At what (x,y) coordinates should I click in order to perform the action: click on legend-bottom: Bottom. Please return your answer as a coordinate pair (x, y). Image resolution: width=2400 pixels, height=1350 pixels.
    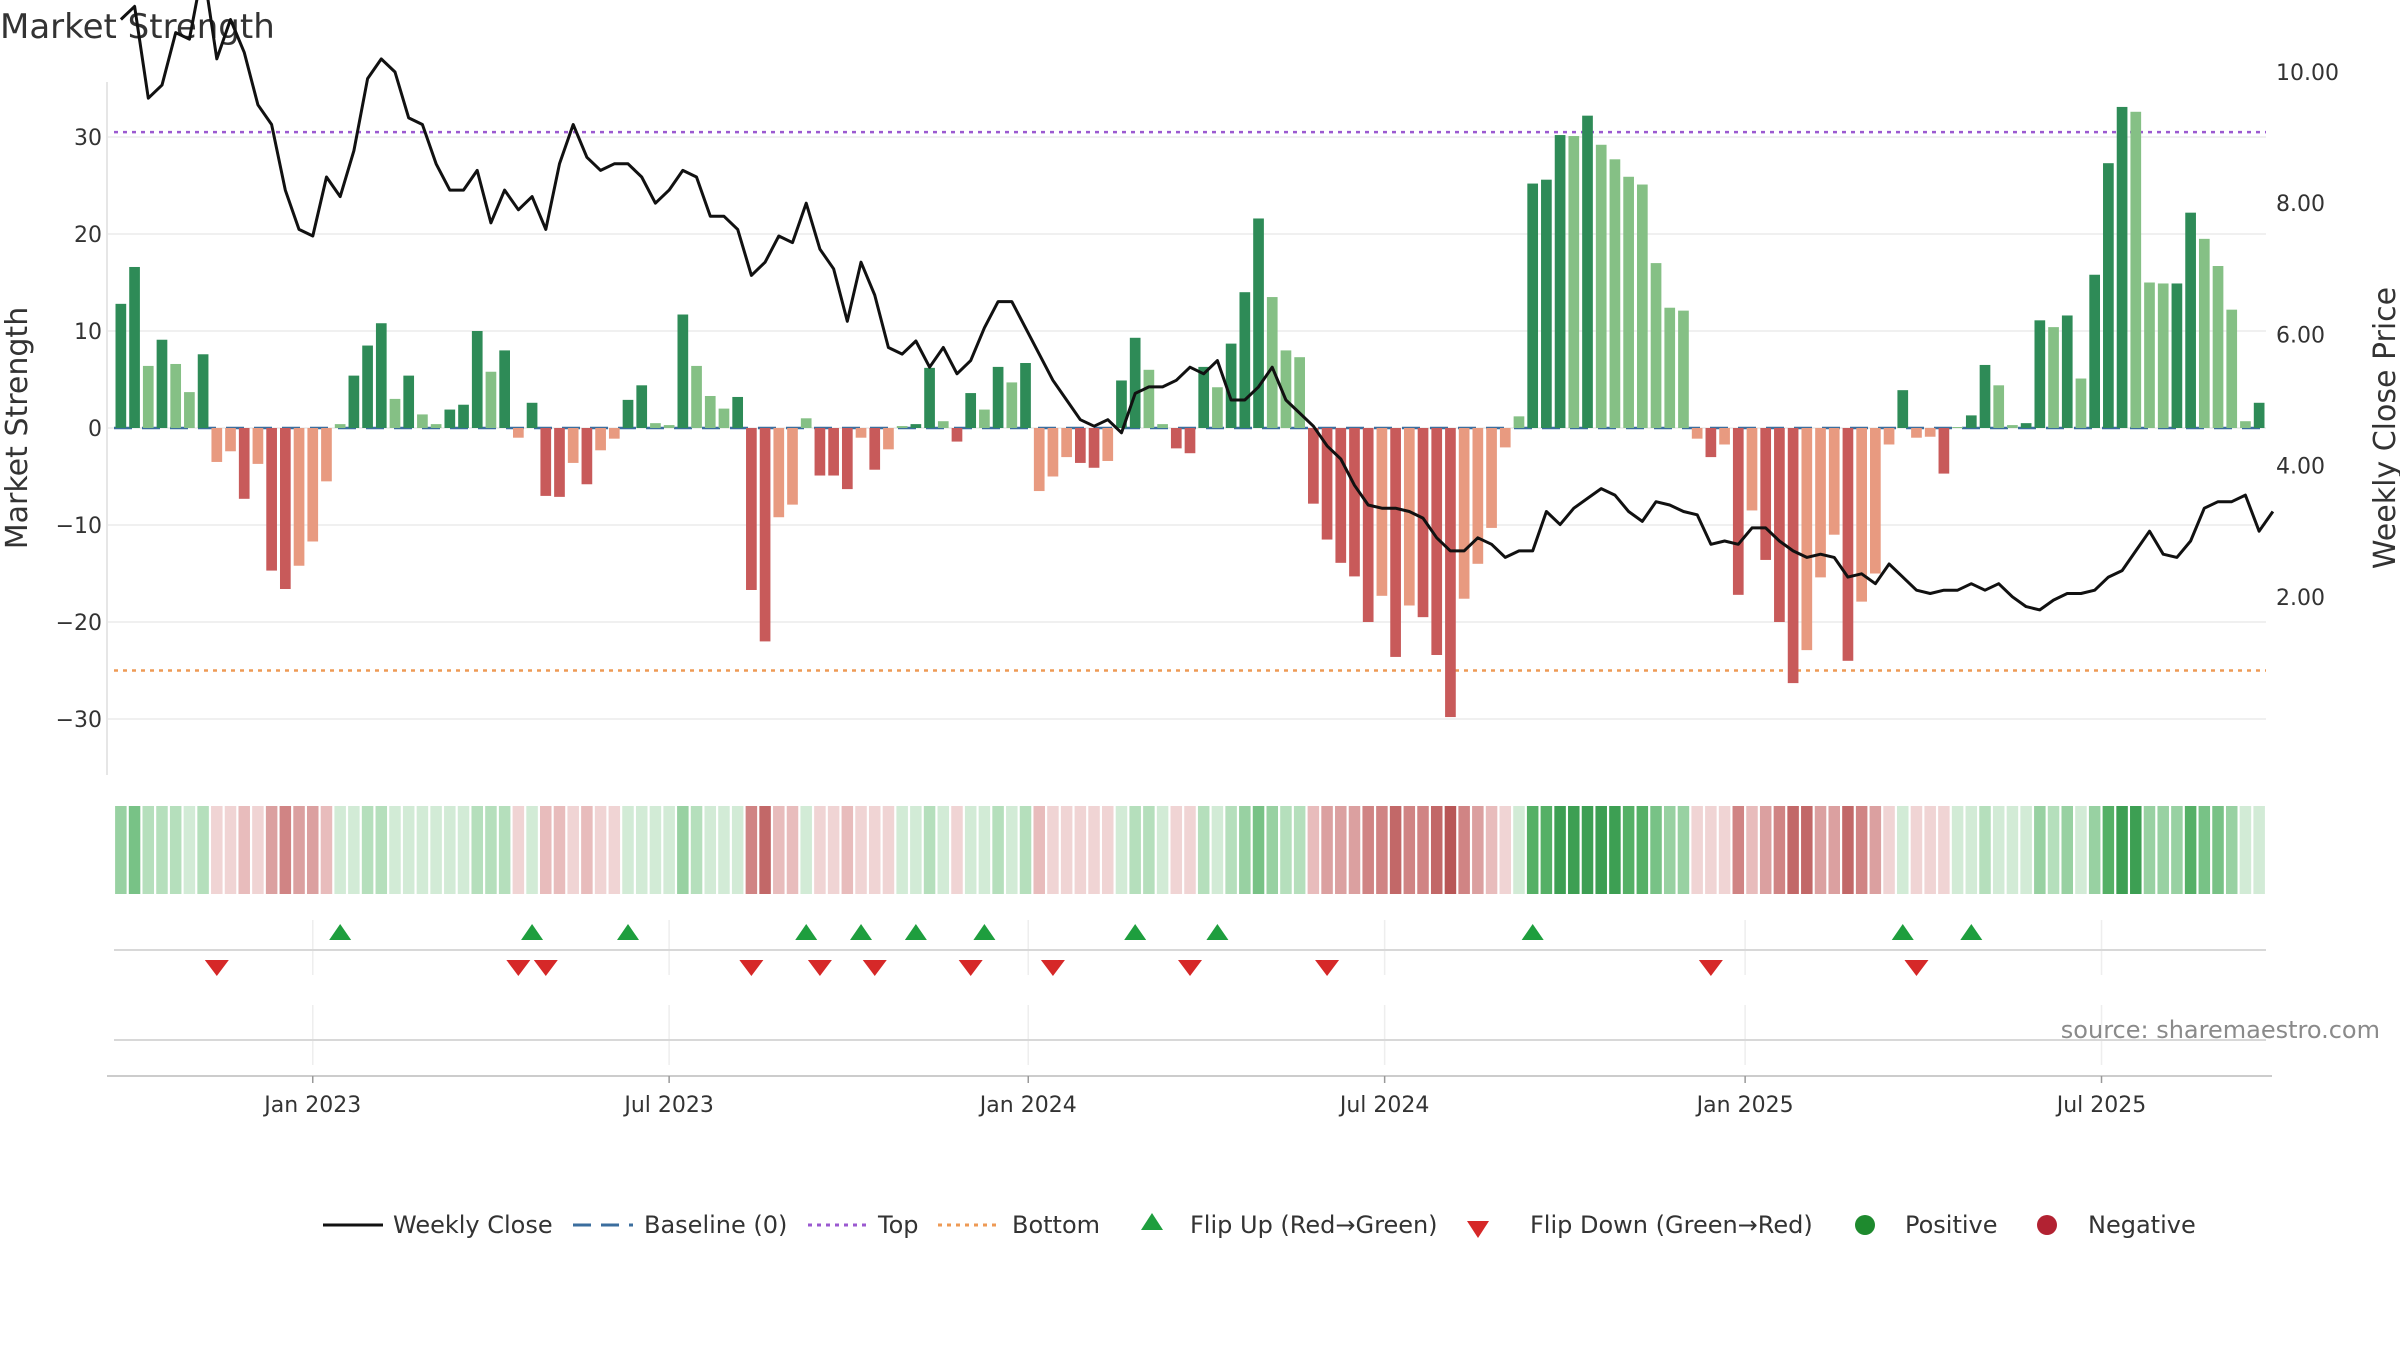
    Looking at the image, I should click on (1056, 1225).